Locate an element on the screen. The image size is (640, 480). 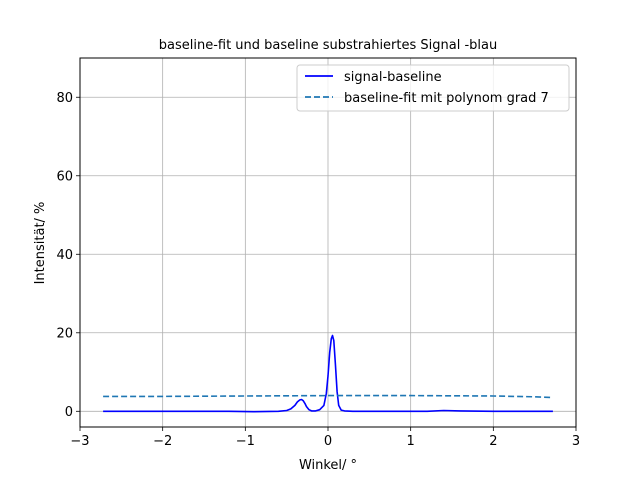
legend-box is located at coordinates (433, 88).